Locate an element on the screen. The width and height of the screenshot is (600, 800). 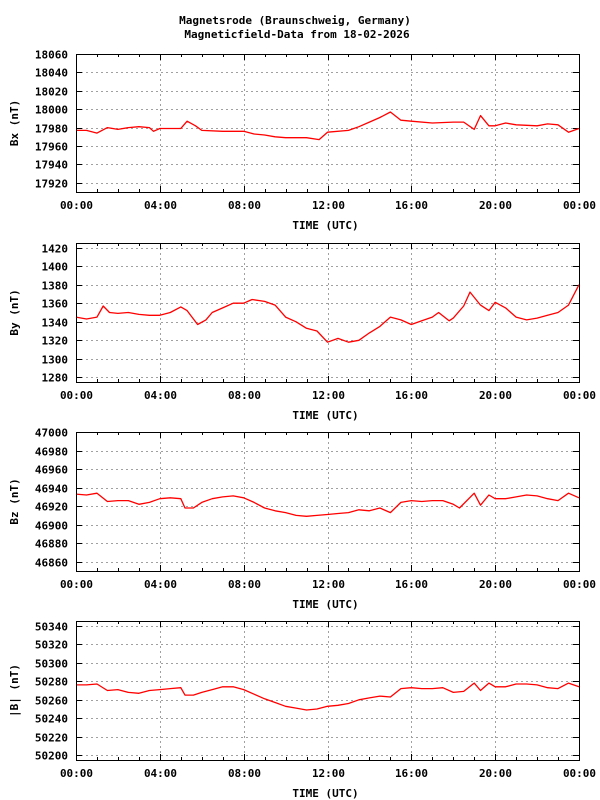
y-tick-label: 1280 is located at coordinates (55, 378).